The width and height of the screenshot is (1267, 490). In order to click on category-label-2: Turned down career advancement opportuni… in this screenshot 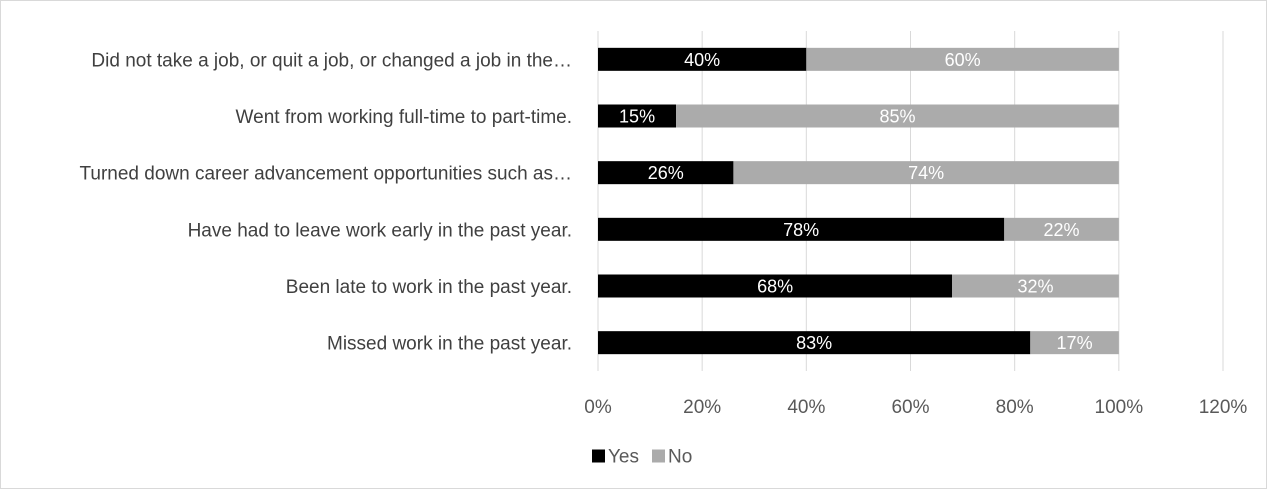, I will do `click(325, 174)`.